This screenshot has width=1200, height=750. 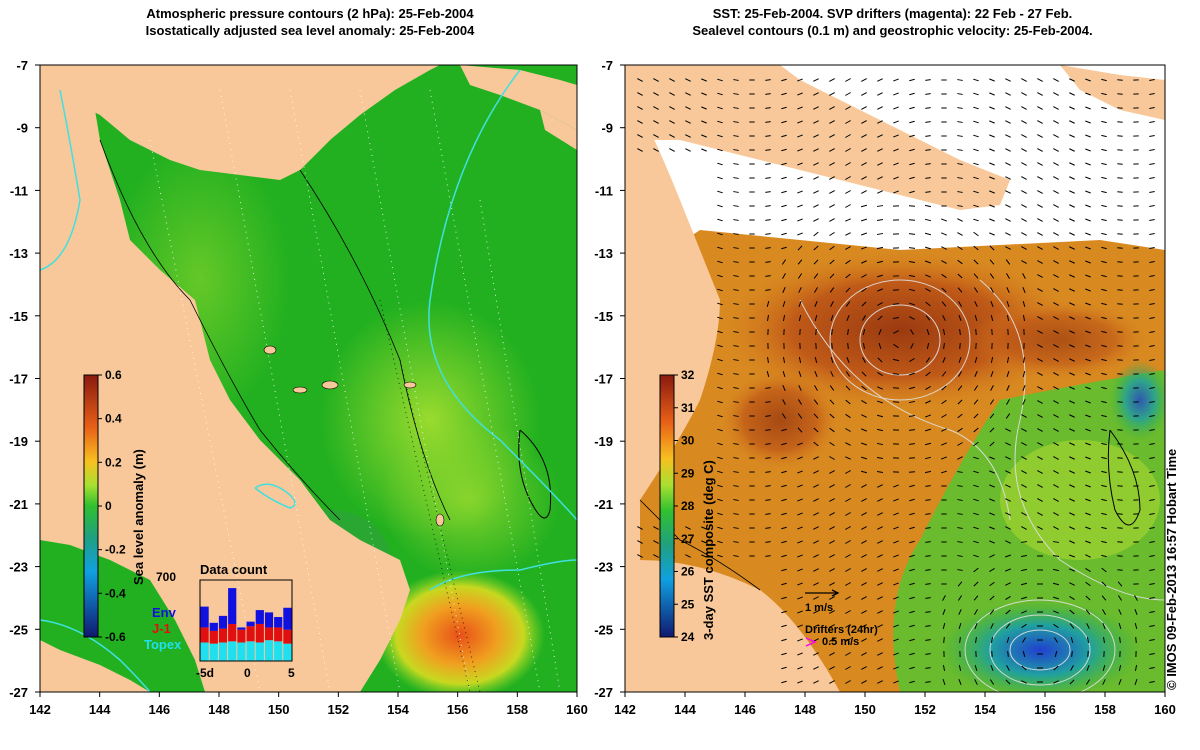 What do you see at coordinates (841, 630) in the screenshot?
I see `drifters-label: Drifters (24hr)` at bounding box center [841, 630].